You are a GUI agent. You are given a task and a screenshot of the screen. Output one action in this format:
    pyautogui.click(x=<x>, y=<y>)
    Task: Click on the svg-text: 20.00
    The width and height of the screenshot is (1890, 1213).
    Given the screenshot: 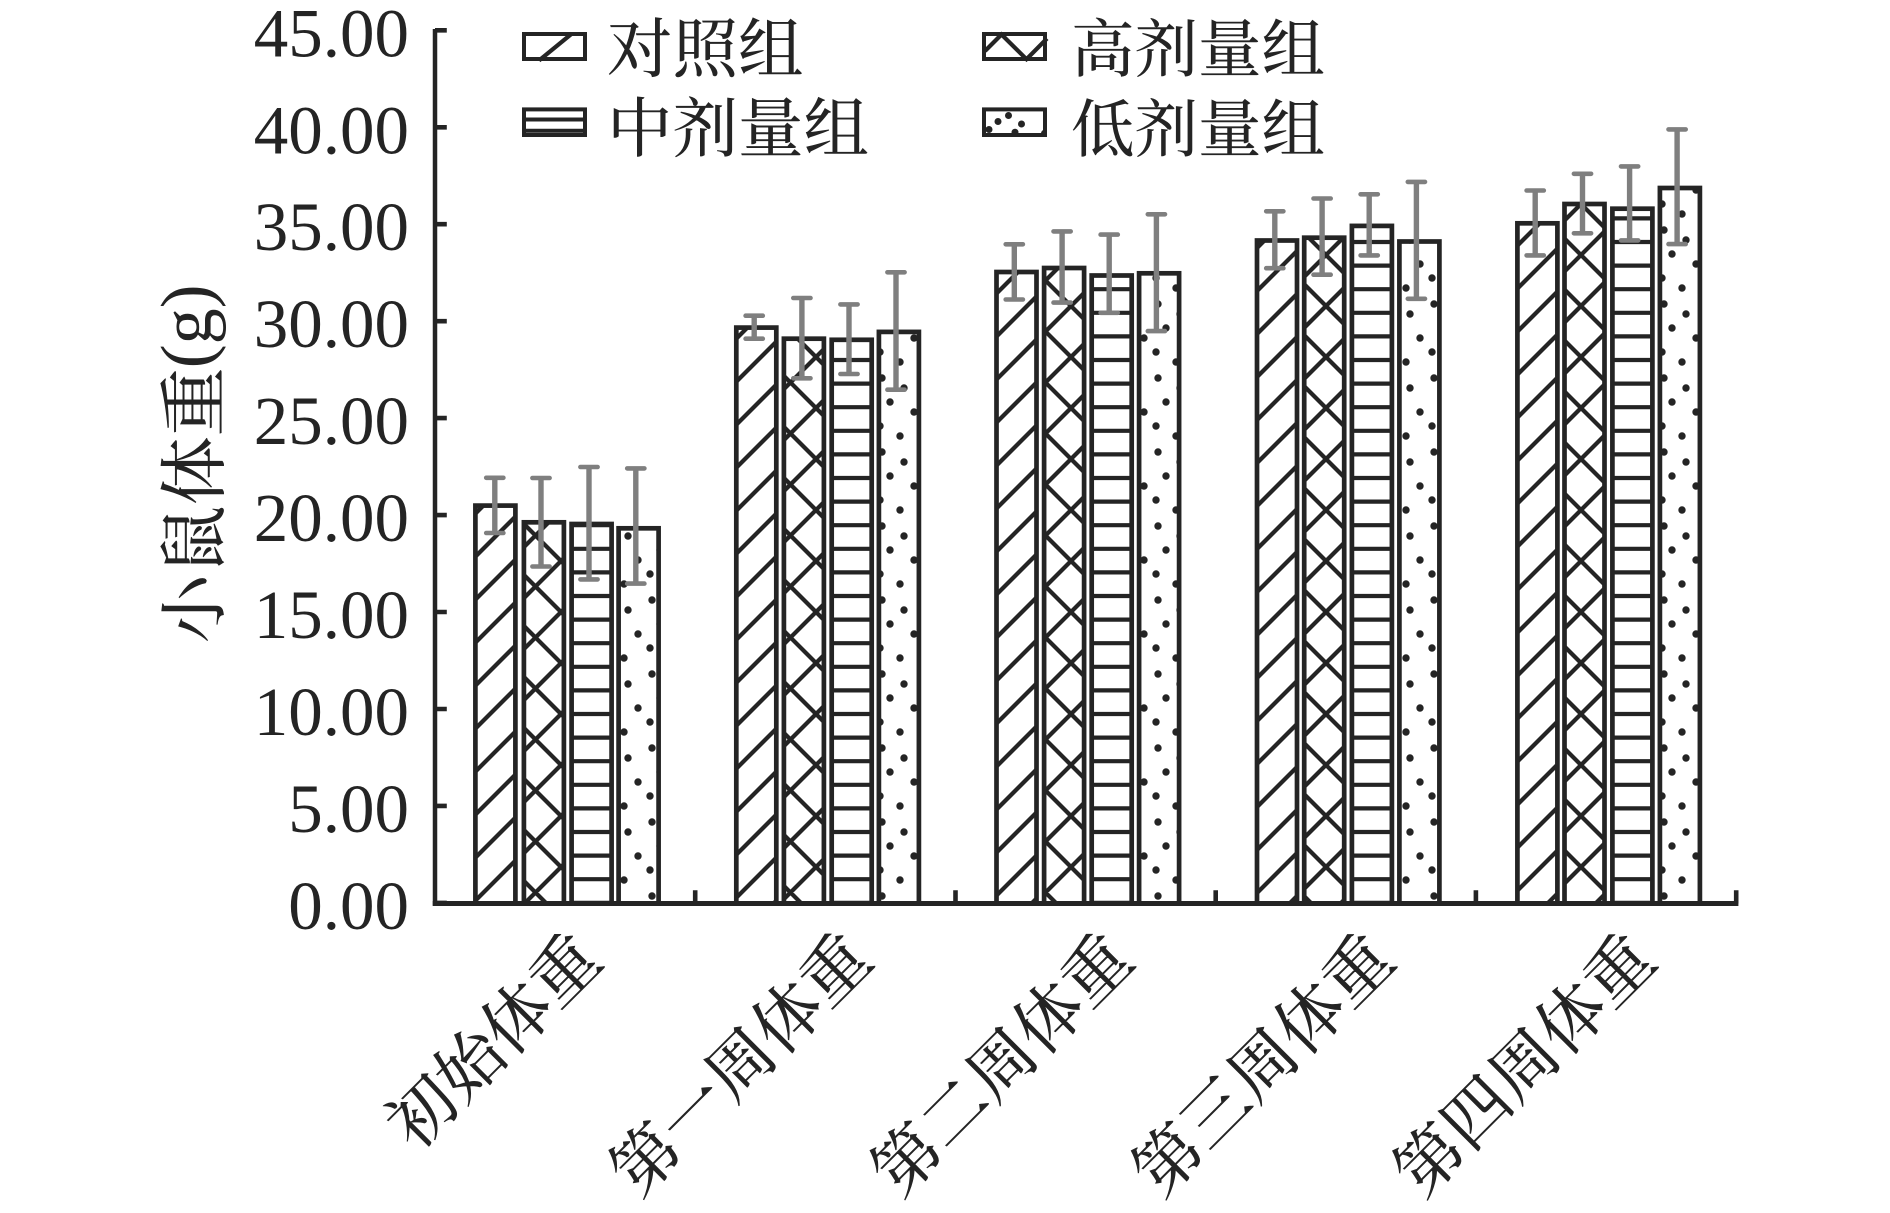 What is the action you would take?
    pyautogui.click(x=331, y=518)
    